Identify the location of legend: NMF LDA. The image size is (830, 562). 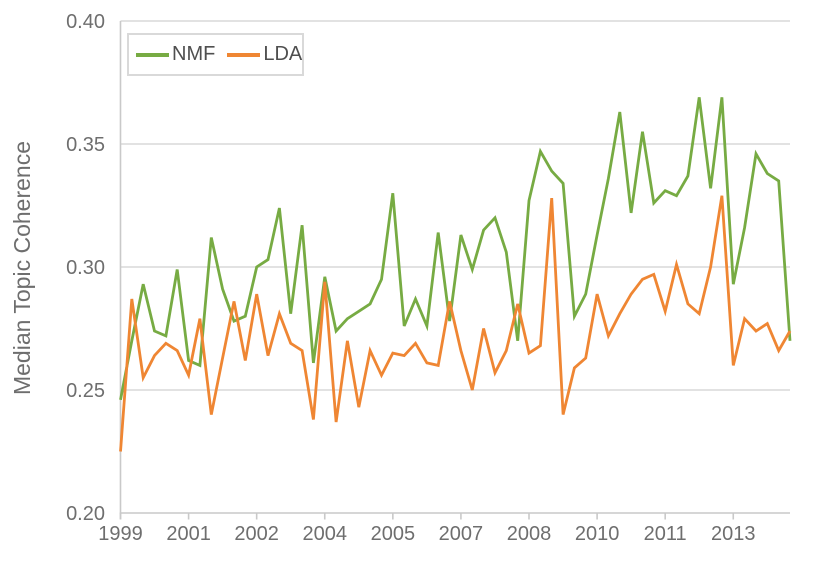
(215, 54).